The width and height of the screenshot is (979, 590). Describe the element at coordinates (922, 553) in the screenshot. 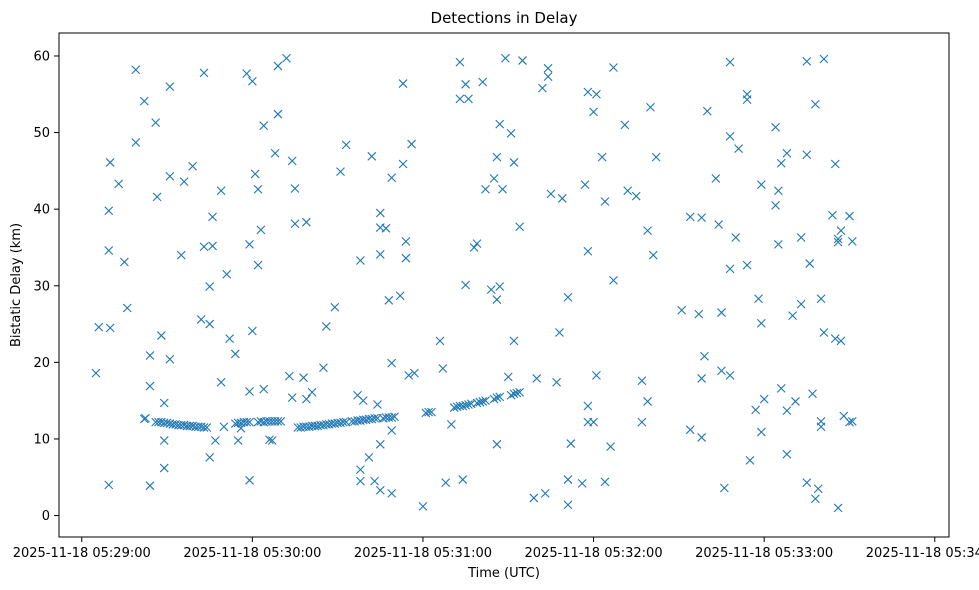

I see `x-tick-label: 2025-11-18 05:34:00` at that location.